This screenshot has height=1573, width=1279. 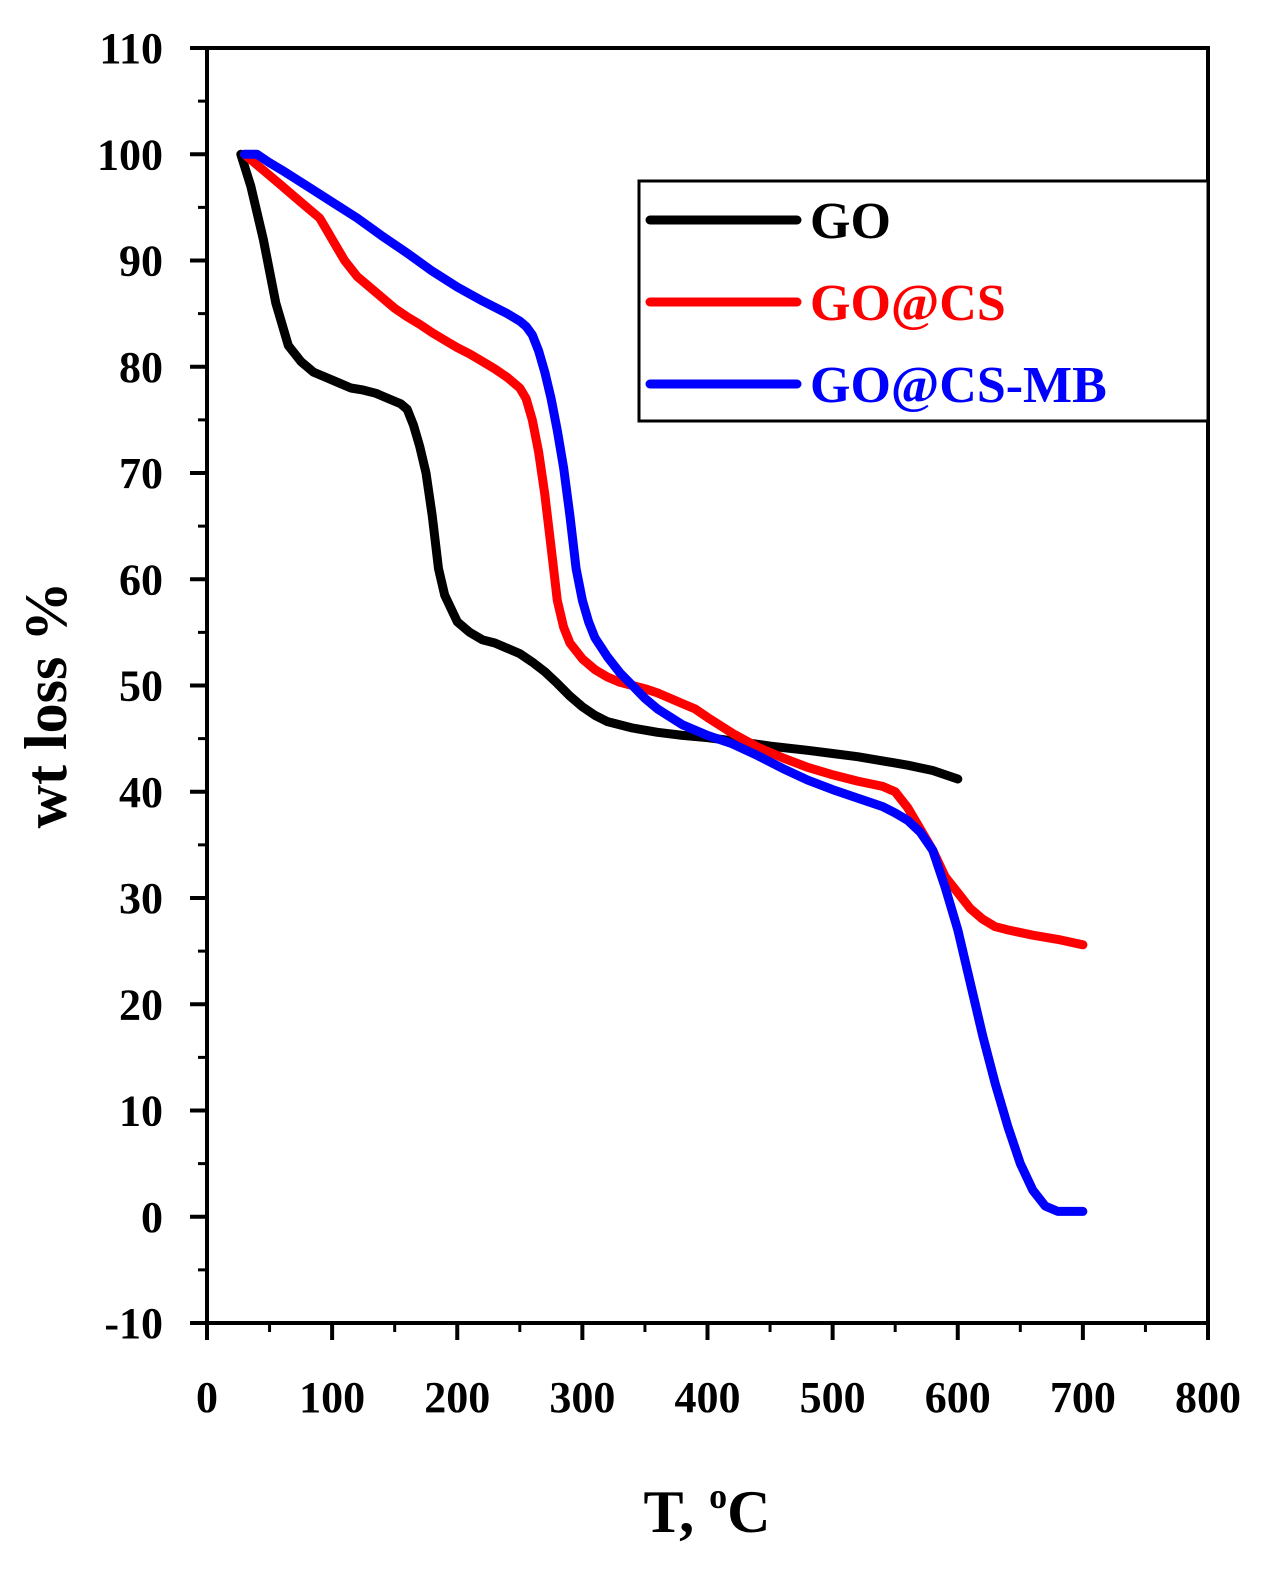 I want to click on x-tick-label: 100, so click(x=332, y=1397).